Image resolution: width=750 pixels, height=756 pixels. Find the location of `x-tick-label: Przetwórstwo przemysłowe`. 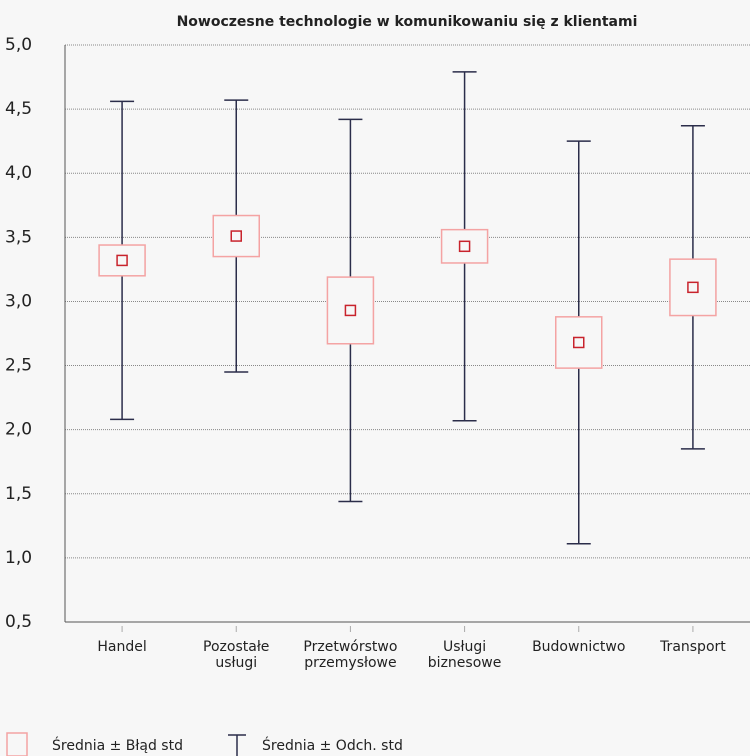

x-tick-label: Przetwórstwo przemysłowe is located at coordinates (350, 655).